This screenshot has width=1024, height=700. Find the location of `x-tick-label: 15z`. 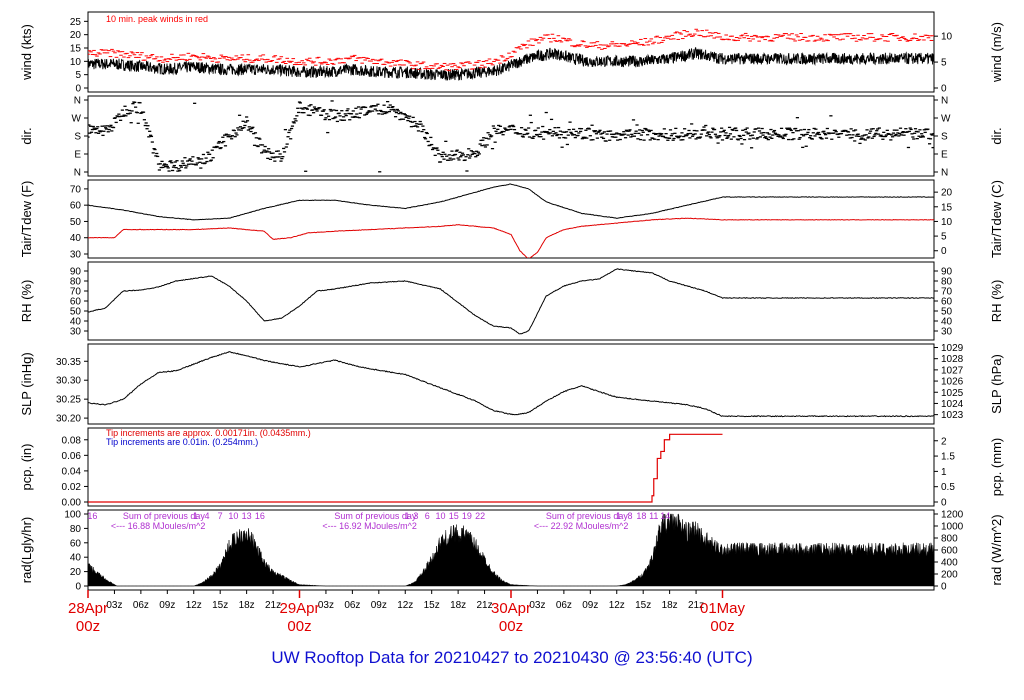

x-tick-label: 15z is located at coordinates (220, 605).